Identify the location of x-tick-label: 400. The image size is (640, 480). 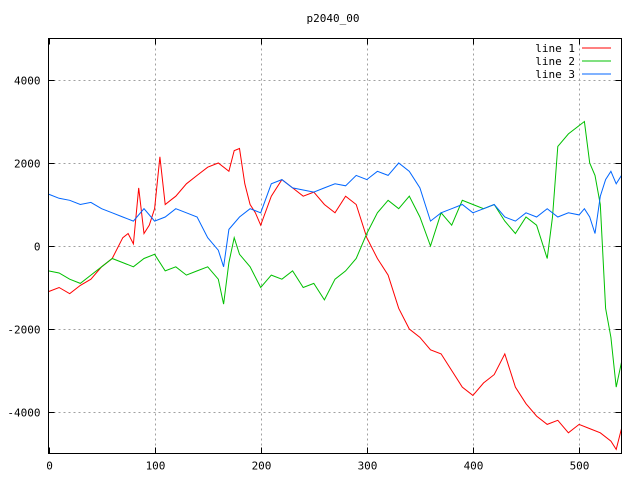
(474, 466).